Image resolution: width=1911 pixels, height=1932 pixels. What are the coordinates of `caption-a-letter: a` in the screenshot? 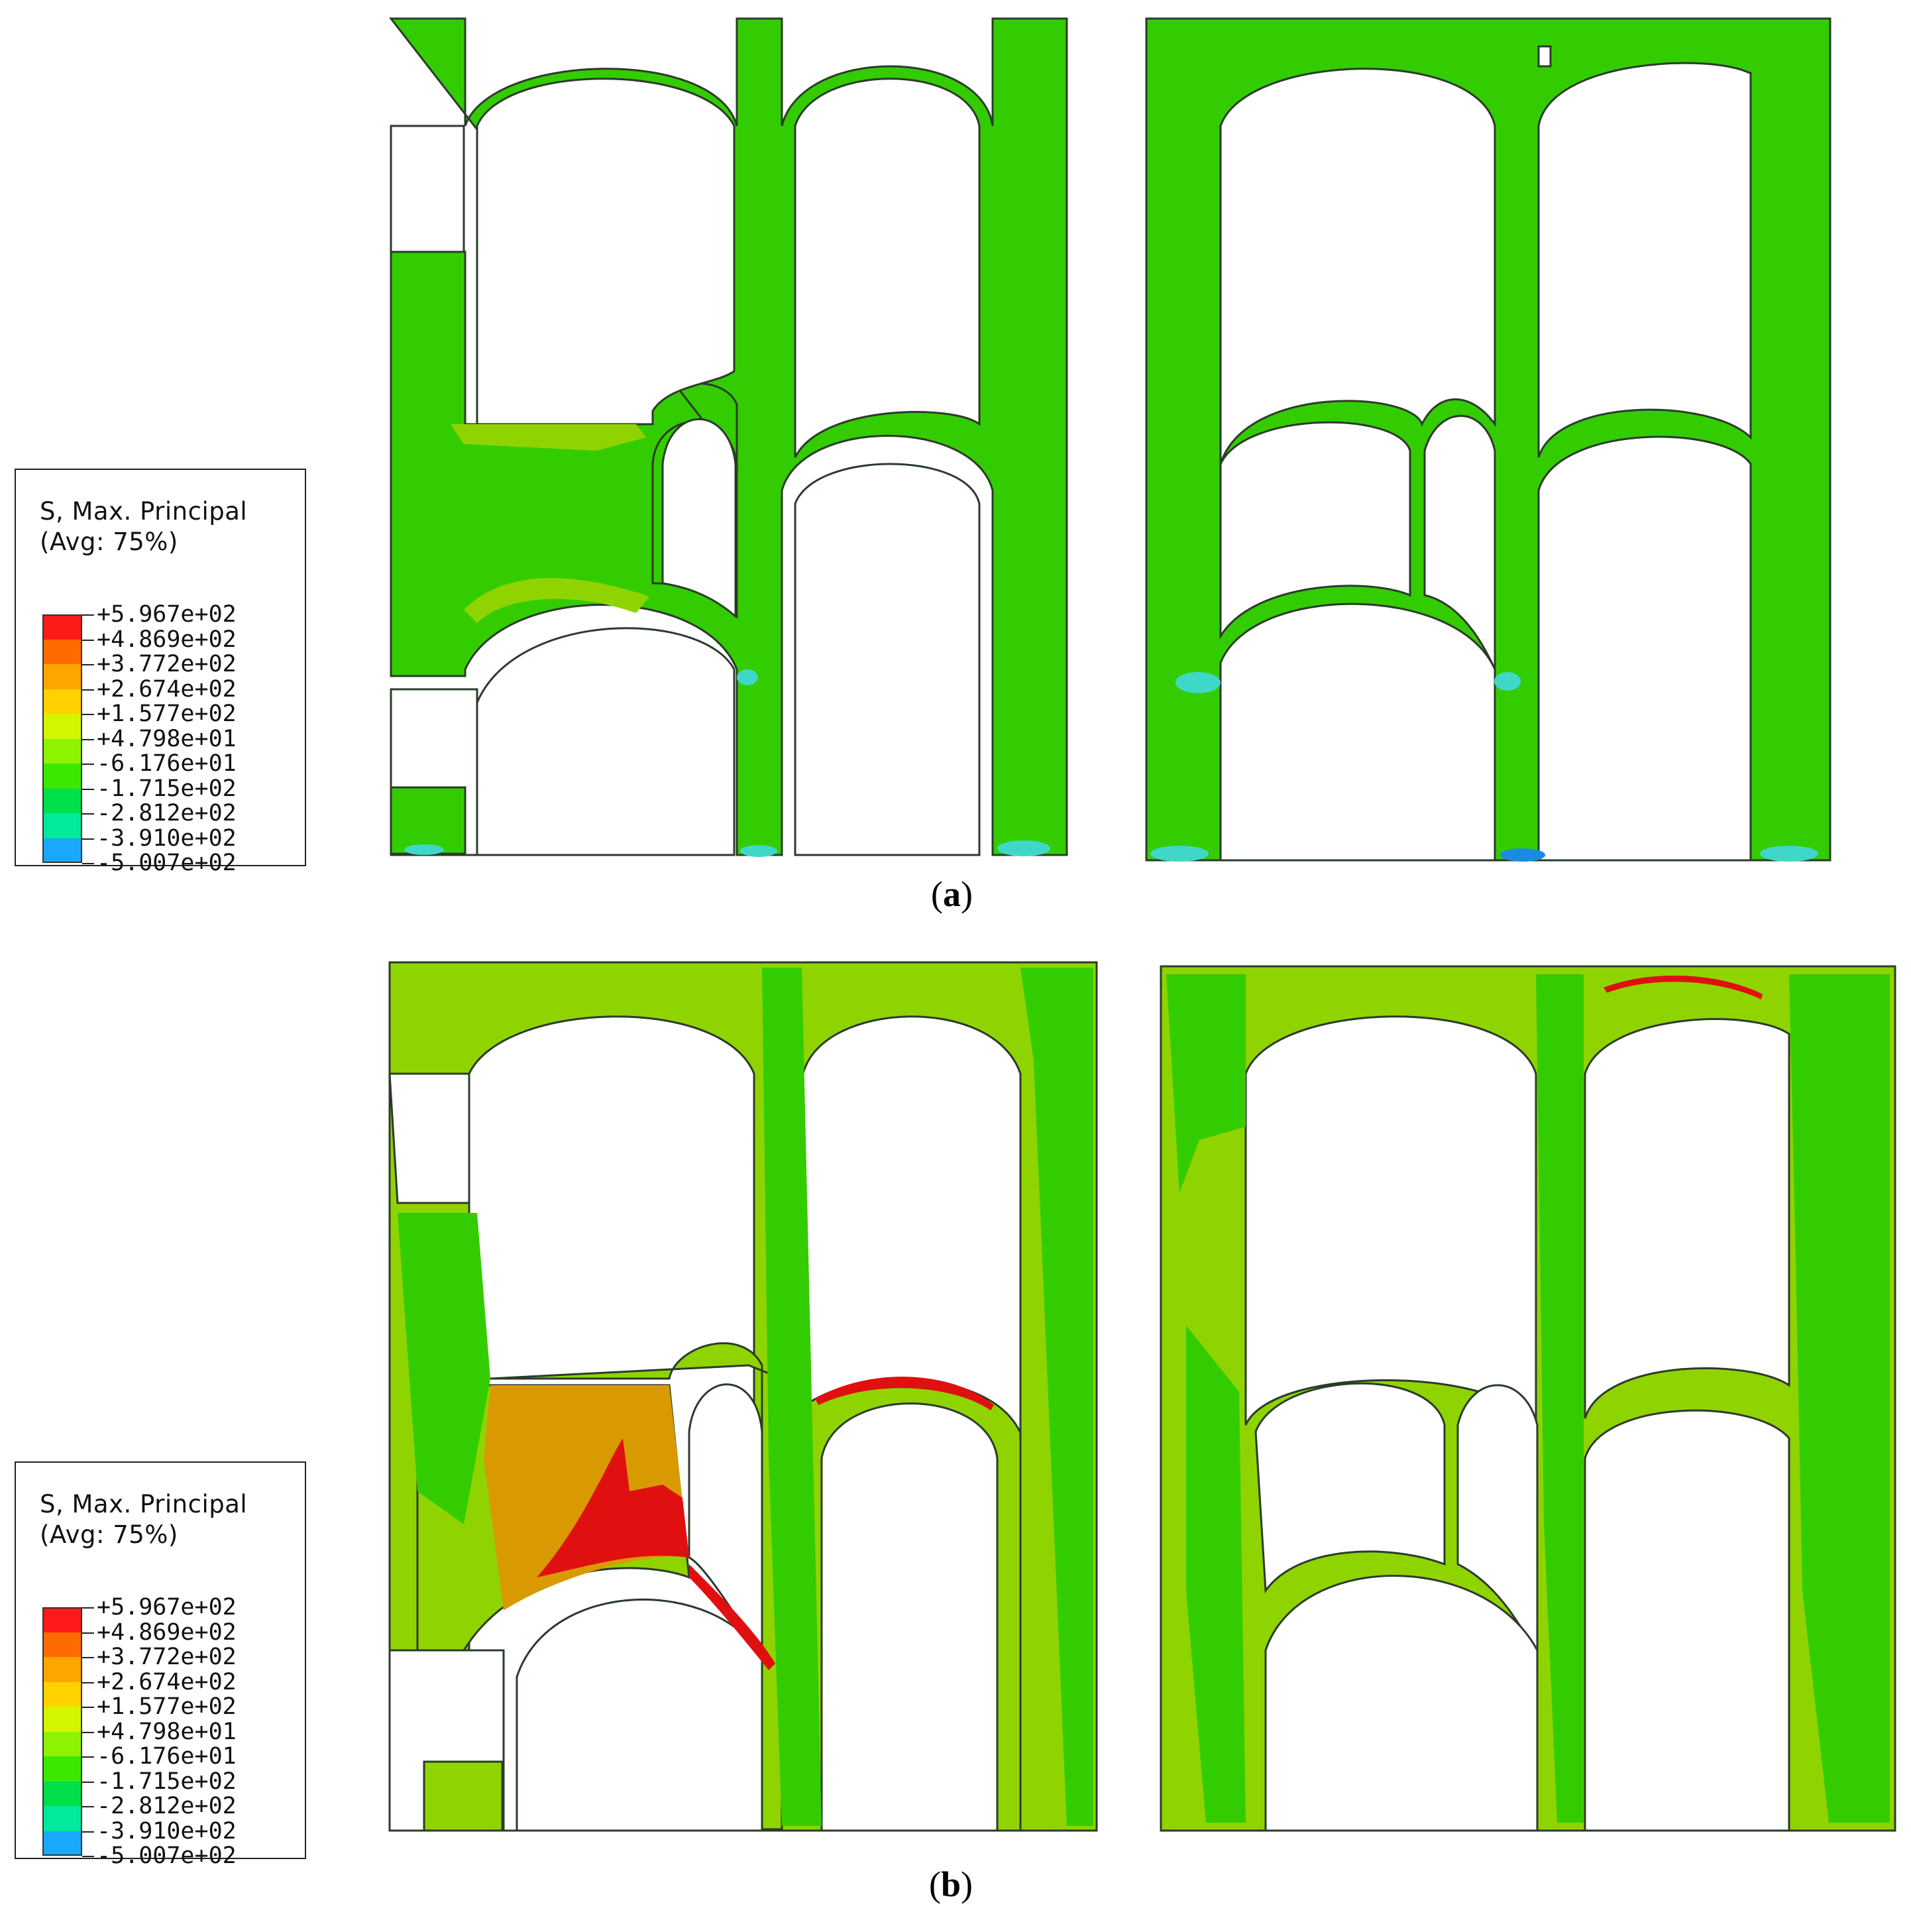 It's located at (952, 894).